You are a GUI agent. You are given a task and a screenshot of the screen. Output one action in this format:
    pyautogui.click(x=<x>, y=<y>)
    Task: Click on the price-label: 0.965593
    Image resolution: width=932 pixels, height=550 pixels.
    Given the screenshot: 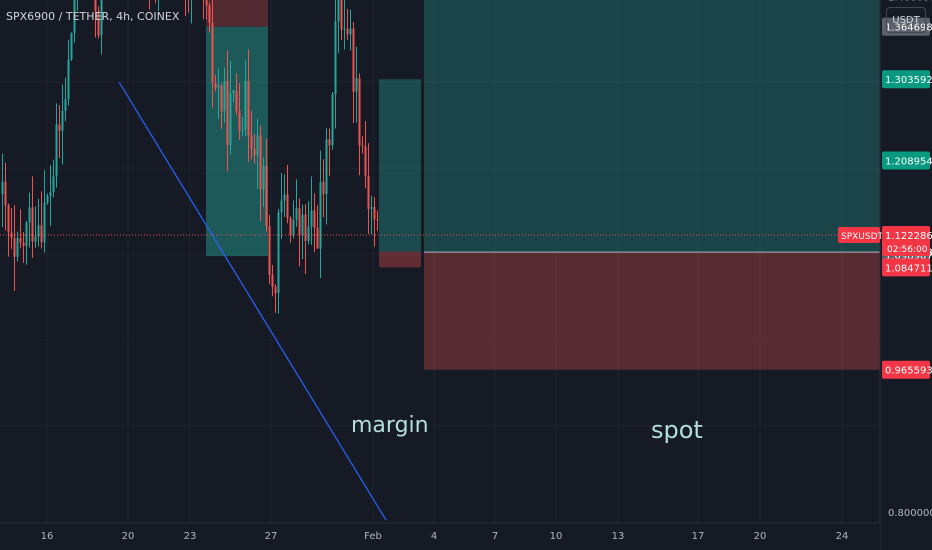 What is the action you would take?
    pyautogui.click(x=908, y=371)
    